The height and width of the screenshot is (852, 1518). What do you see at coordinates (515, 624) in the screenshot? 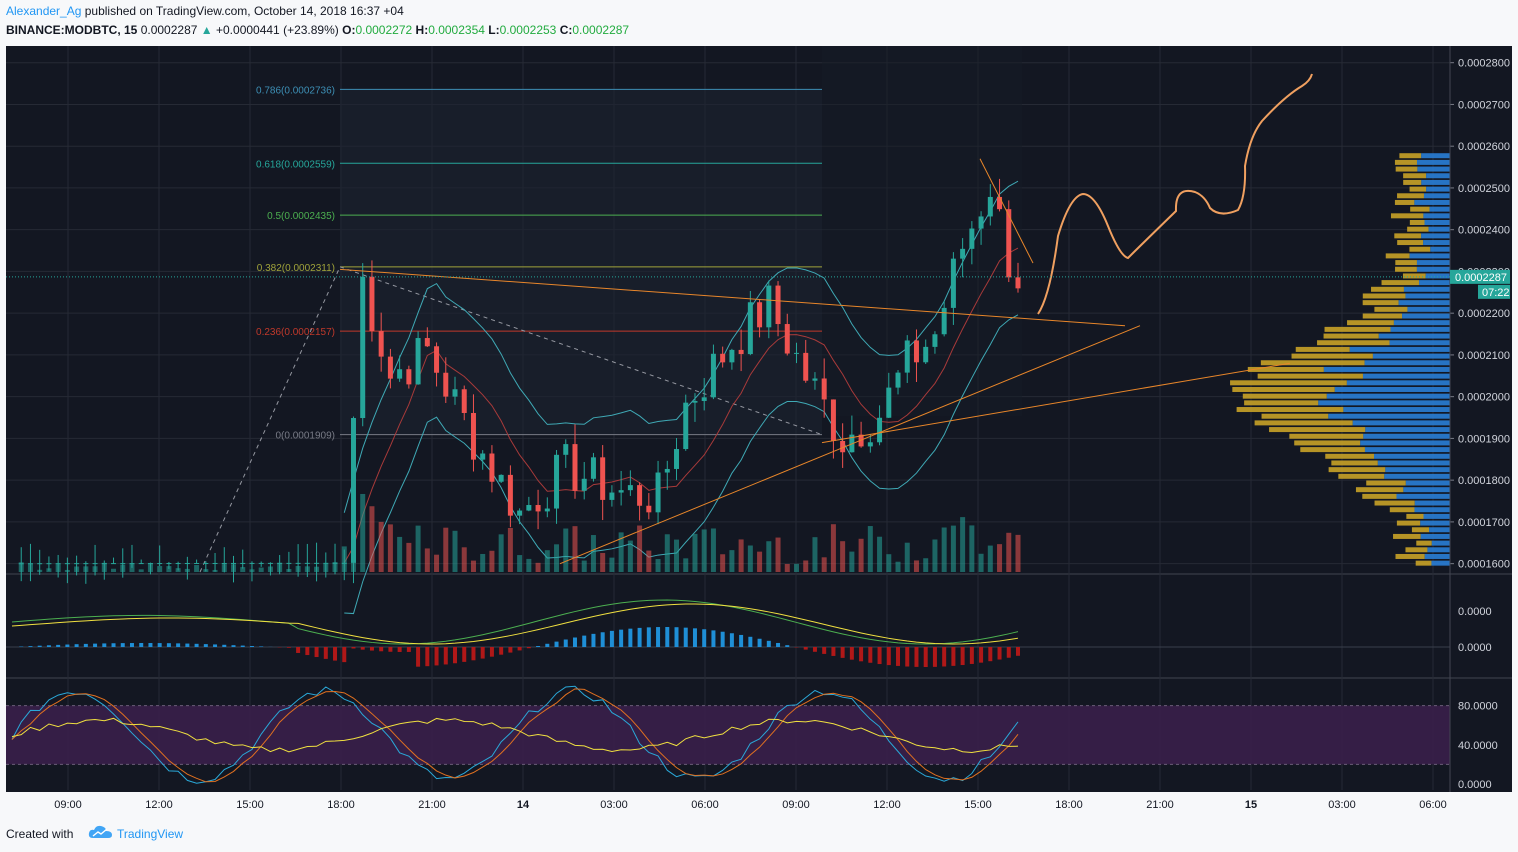
I see `macd-signal-line` at bounding box center [515, 624].